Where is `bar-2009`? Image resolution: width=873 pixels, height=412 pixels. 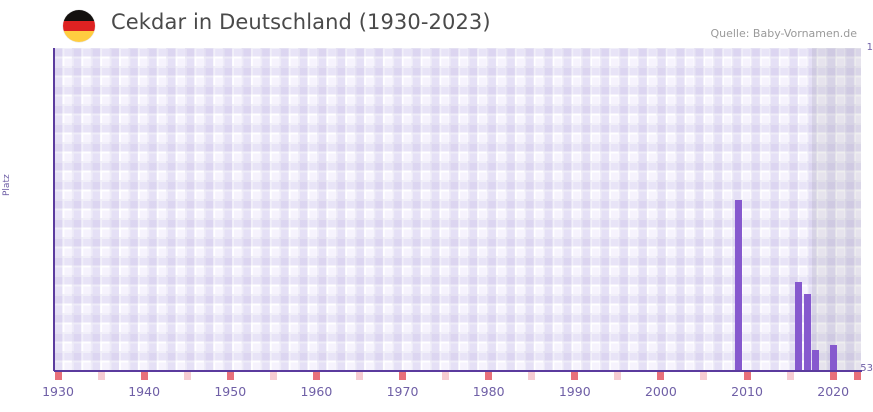
bar-2009 is located at coordinates (738, 285).